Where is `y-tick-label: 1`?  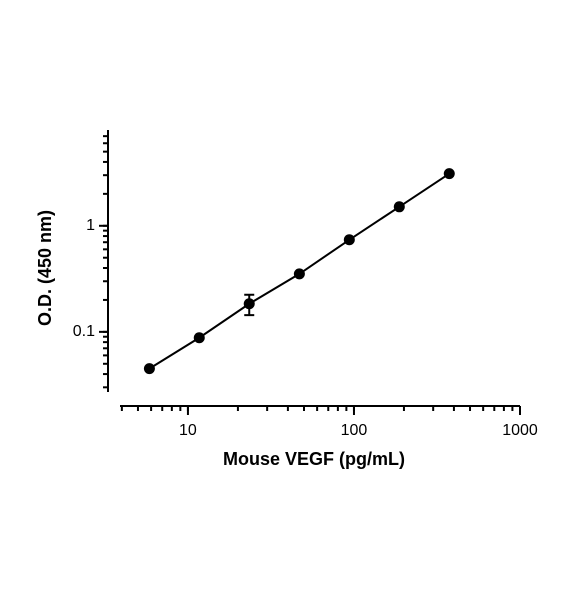 y-tick-label: 1 is located at coordinates (90, 225).